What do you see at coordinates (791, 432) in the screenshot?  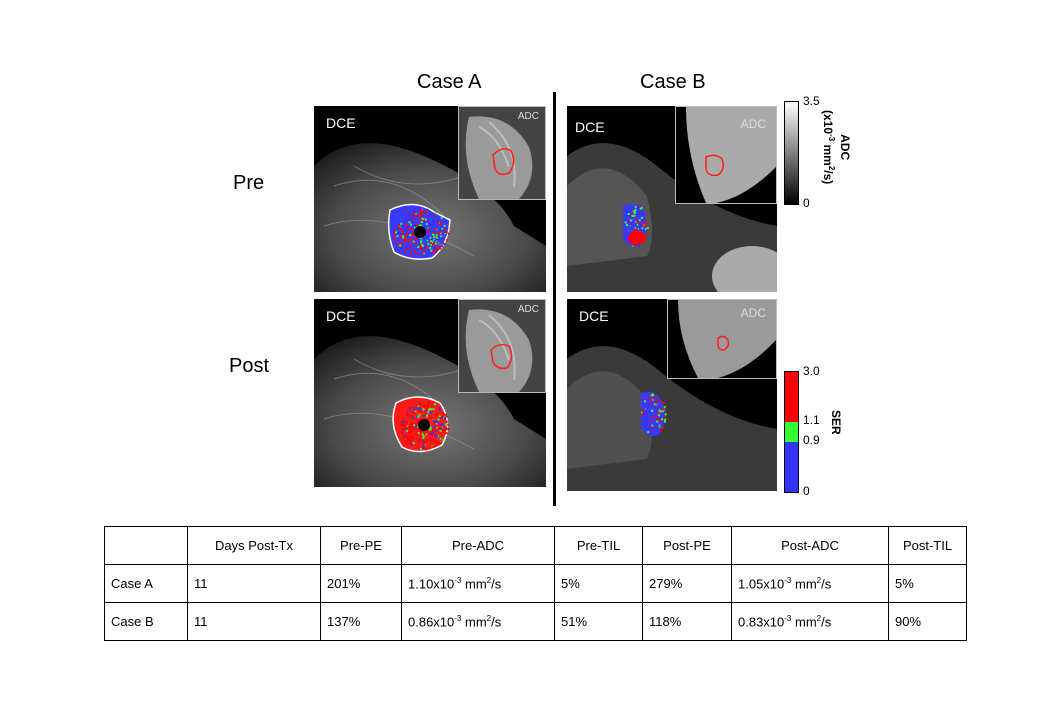 I see `ser-colorbar` at bounding box center [791, 432].